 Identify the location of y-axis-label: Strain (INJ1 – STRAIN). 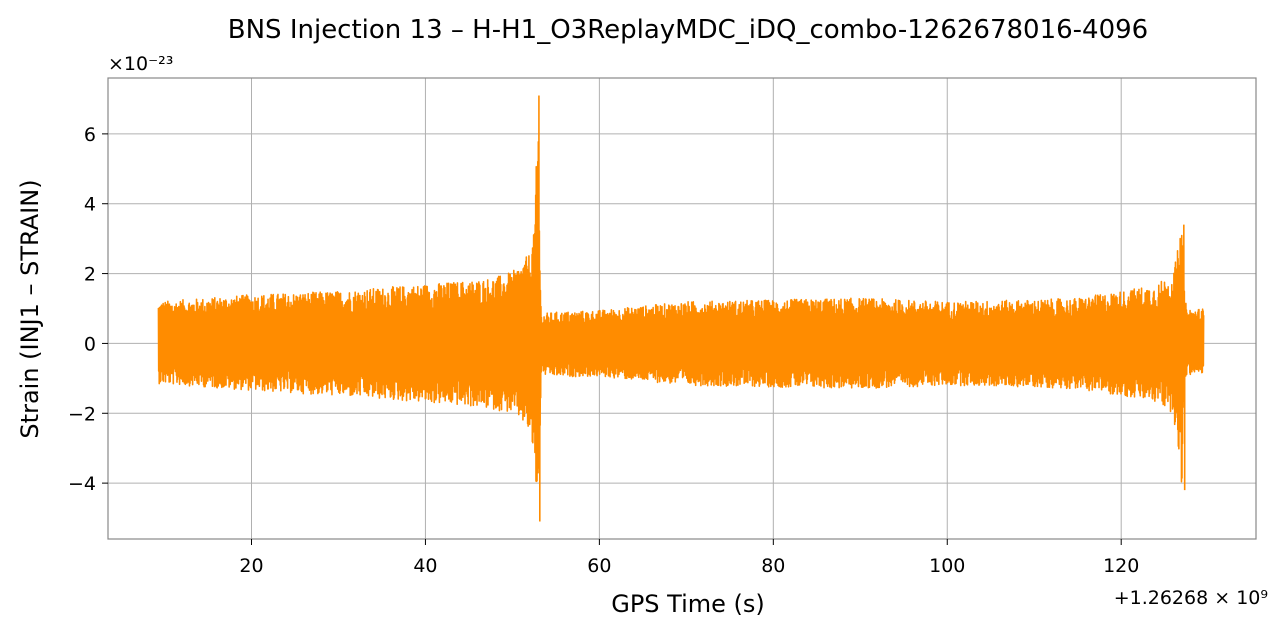
(30, 308).